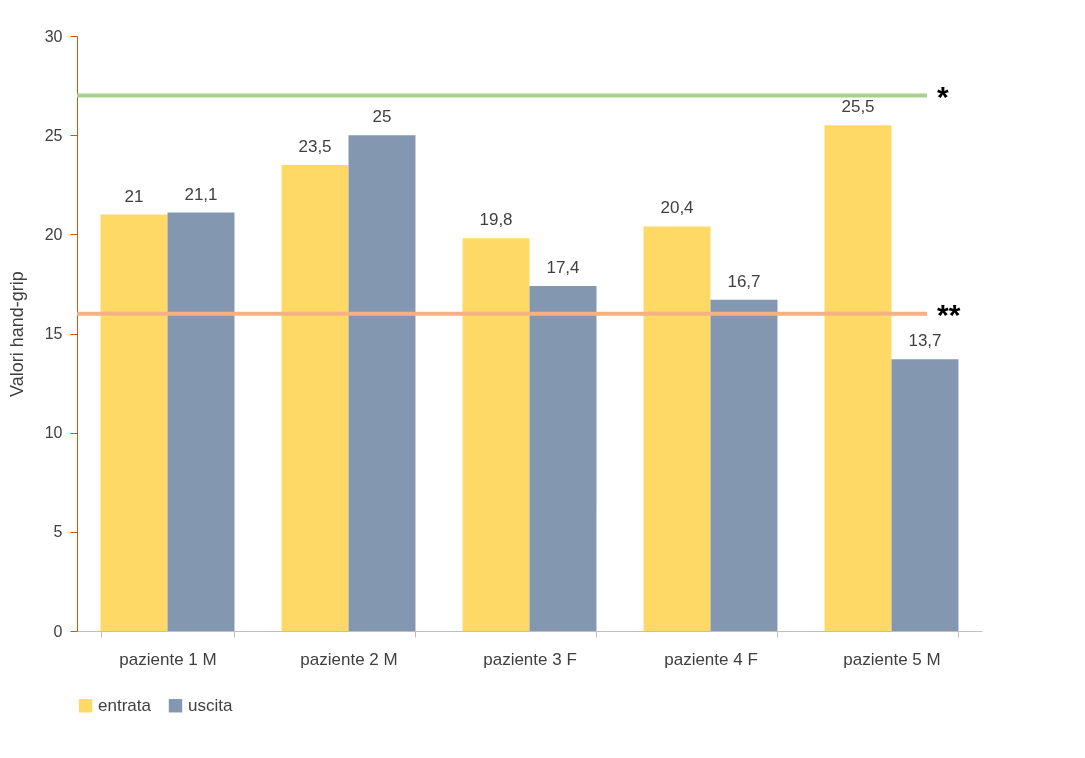 The image size is (1085, 758). I want to click on ref-line-label: *, so click(943, 96).